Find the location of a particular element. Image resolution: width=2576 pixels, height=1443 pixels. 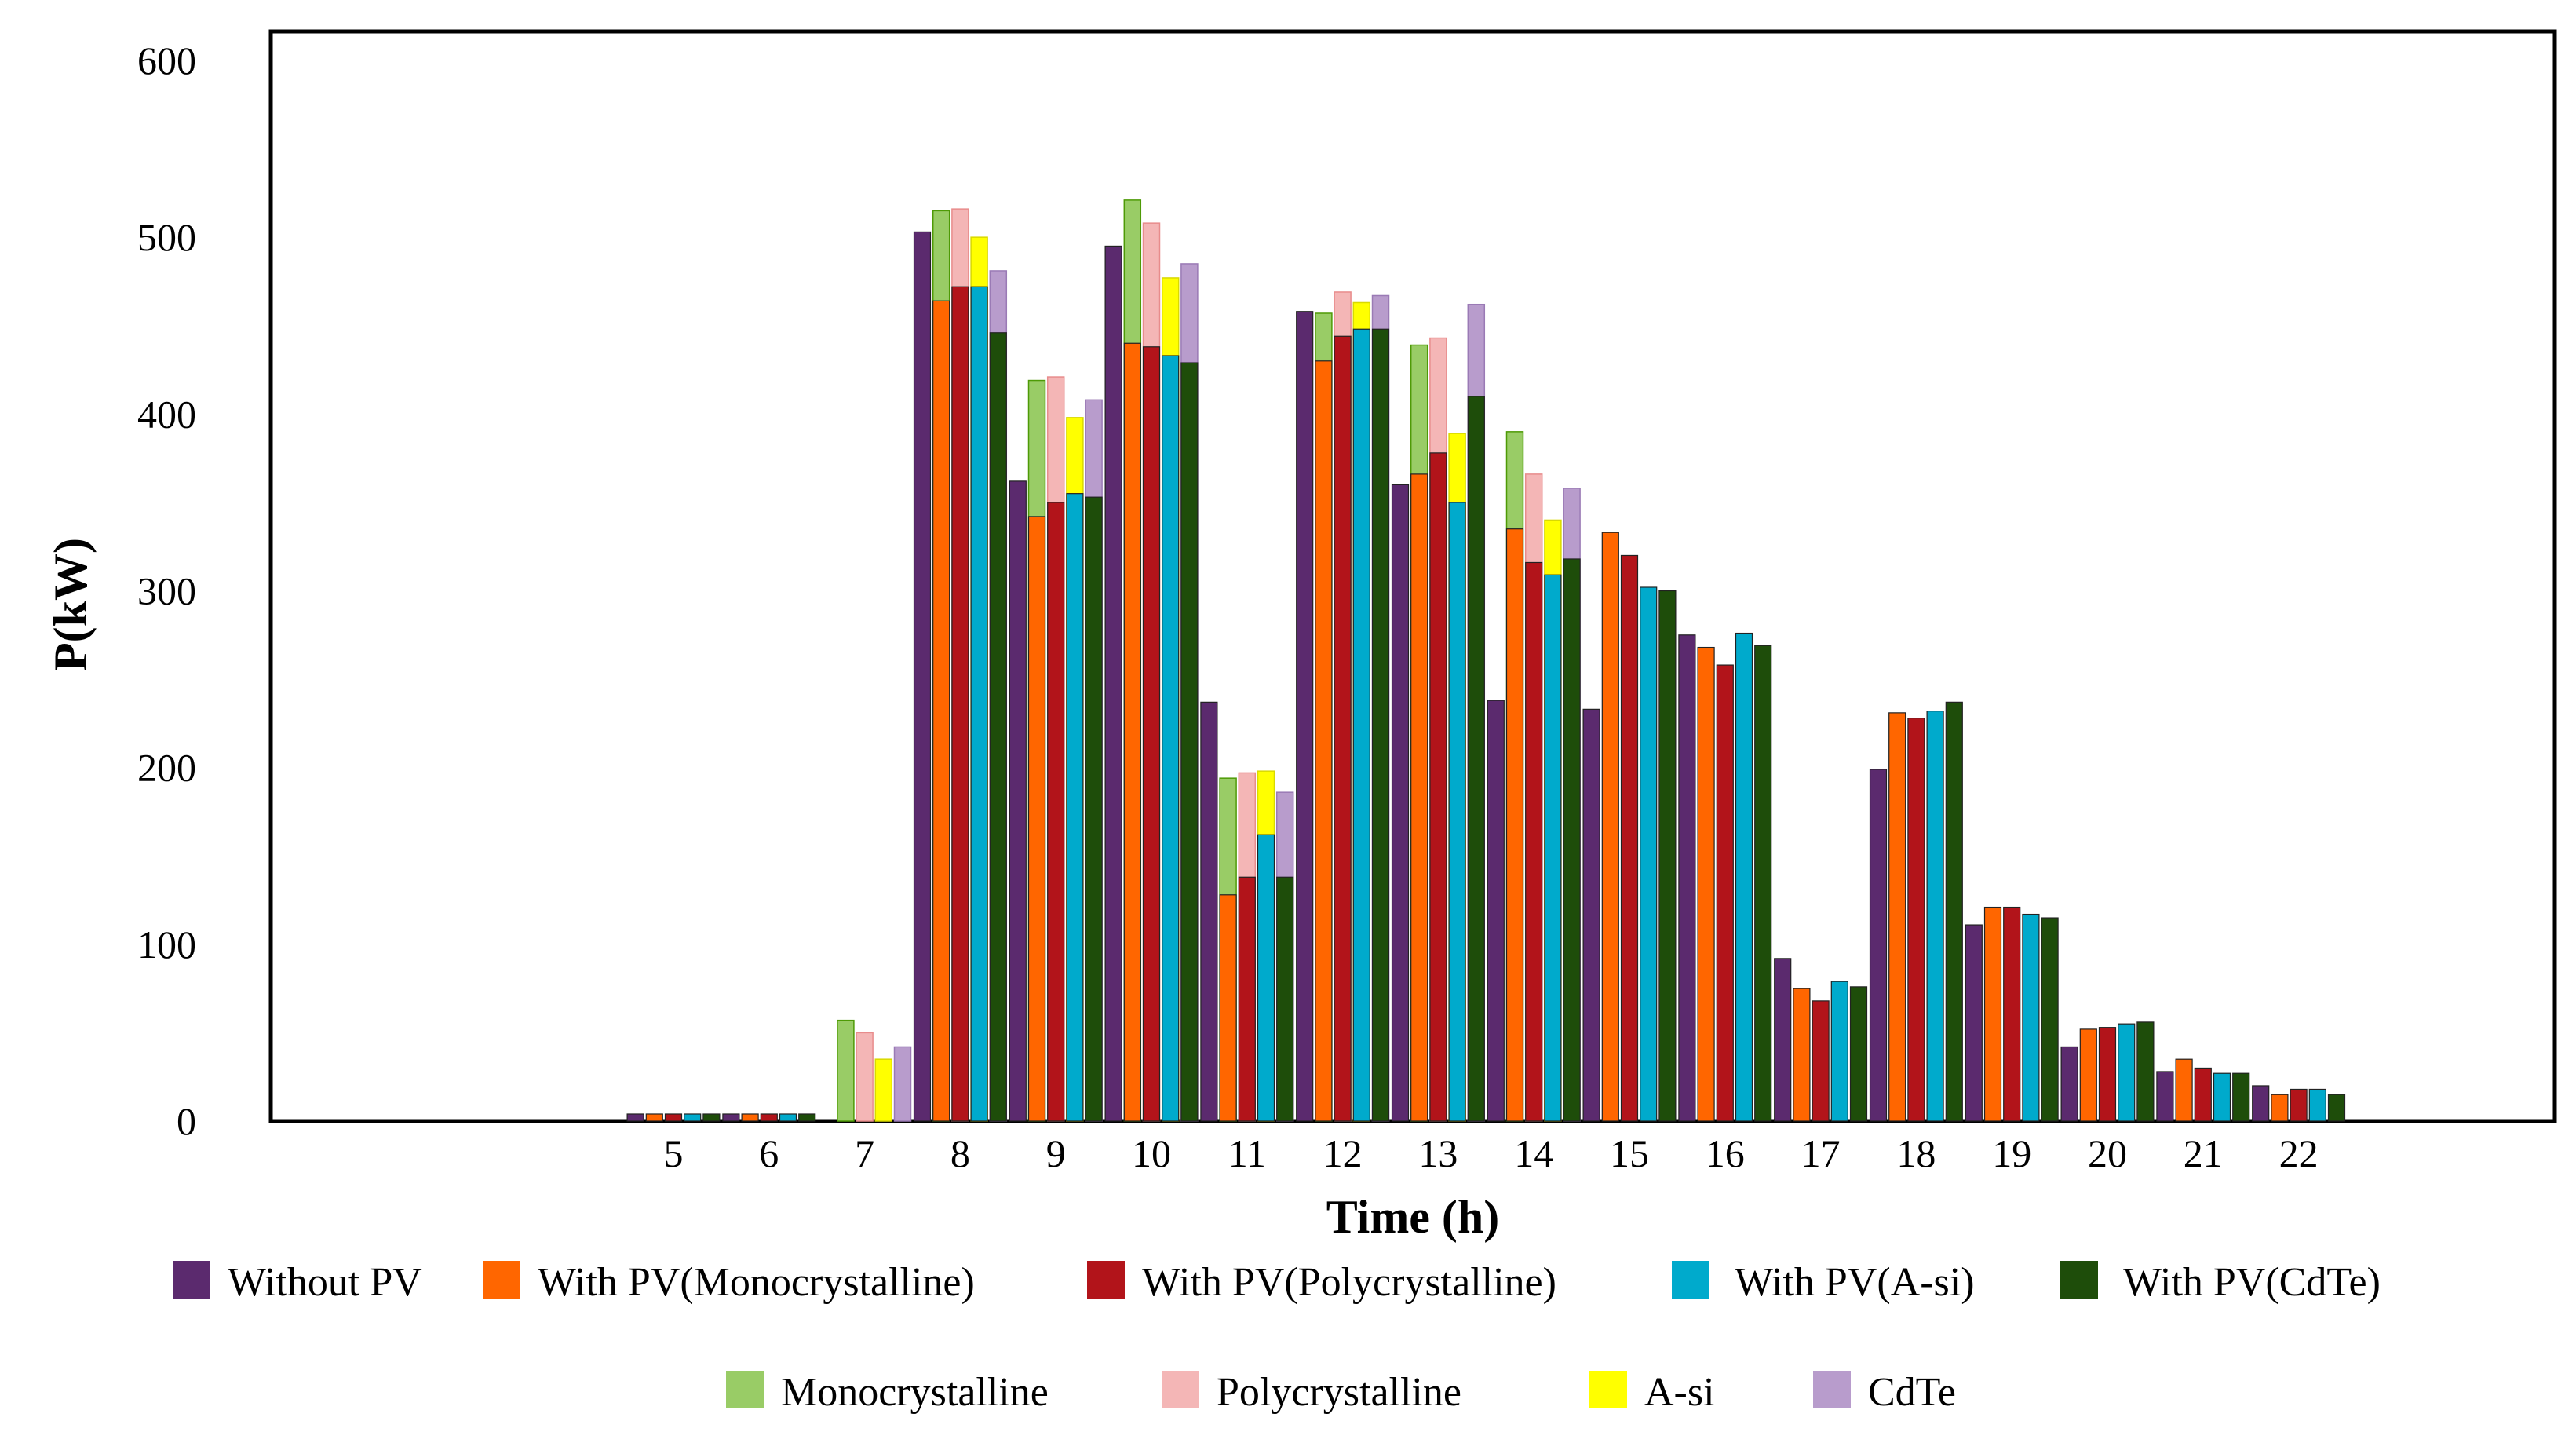

legend-swatch-polycrystalline is located at coordinates (1180, 1389).